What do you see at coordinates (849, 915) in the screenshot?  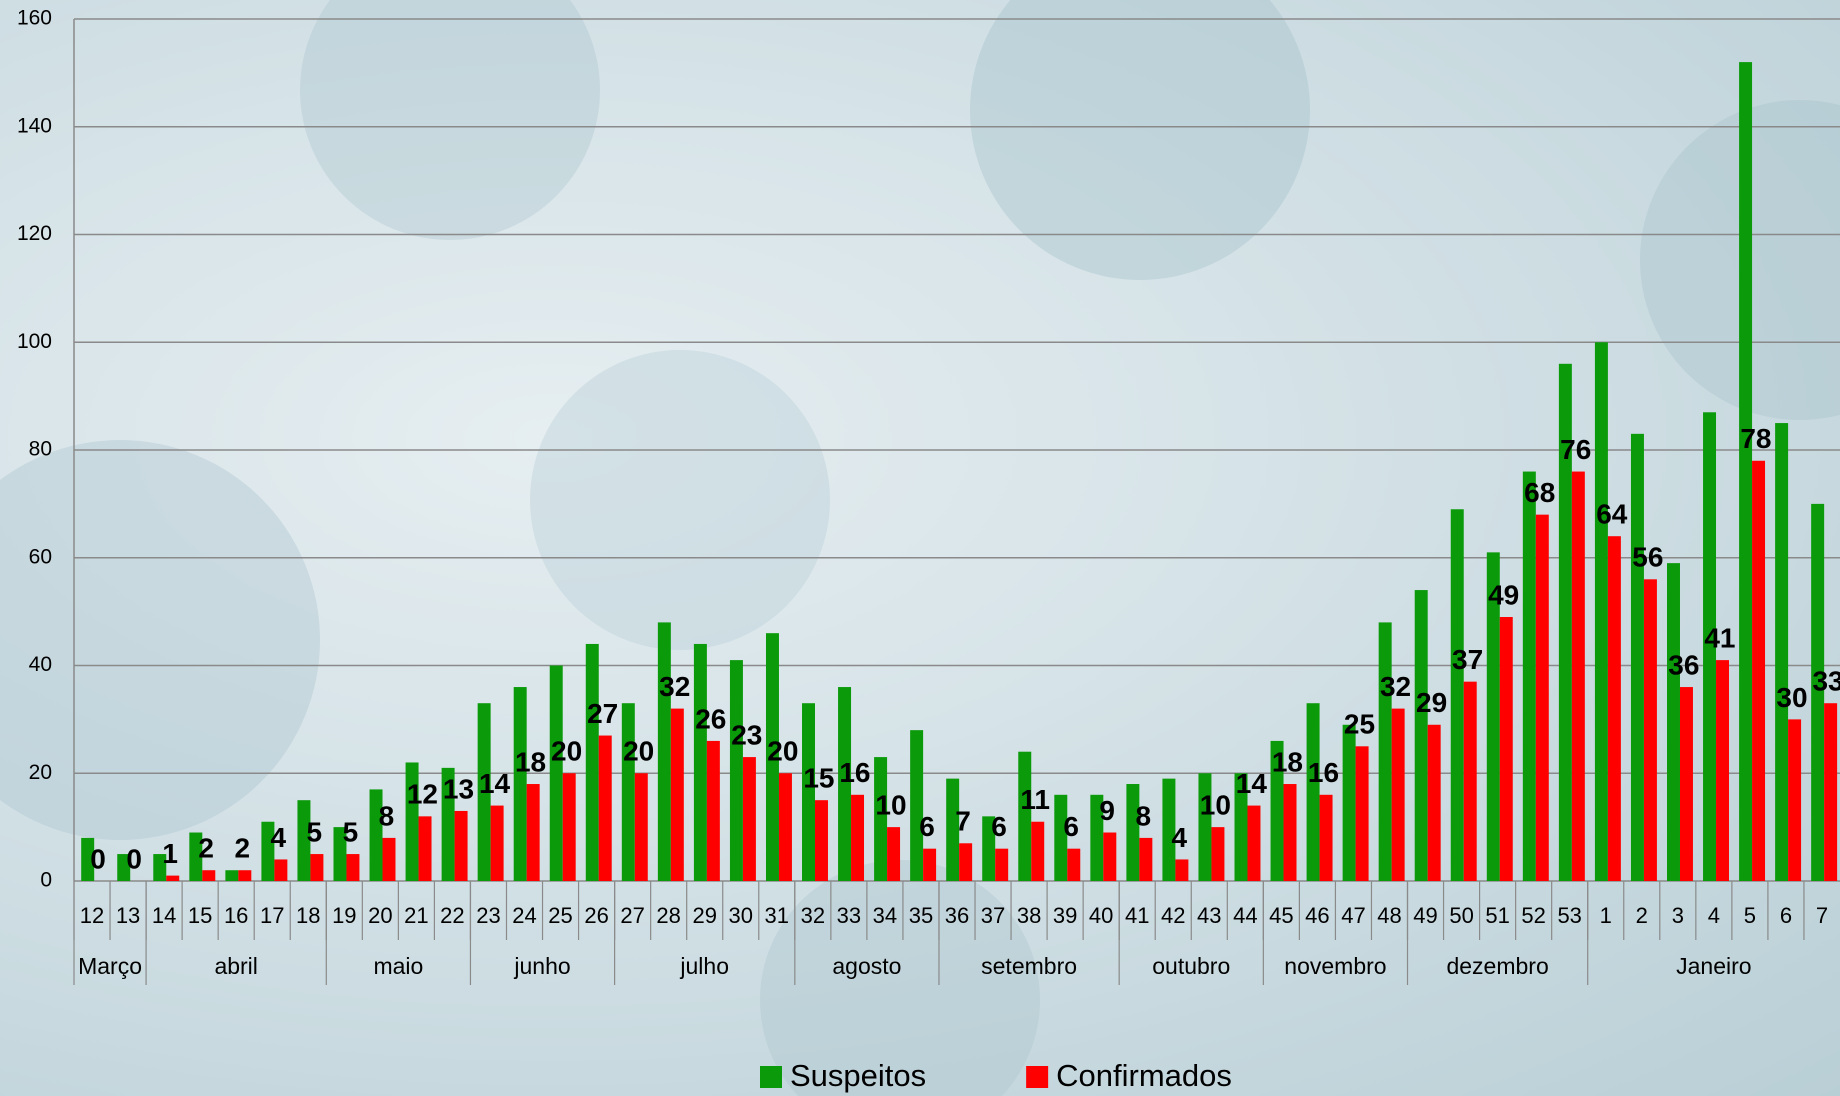 I see `x-tick-label: 33` at bounding box center [849, 915].